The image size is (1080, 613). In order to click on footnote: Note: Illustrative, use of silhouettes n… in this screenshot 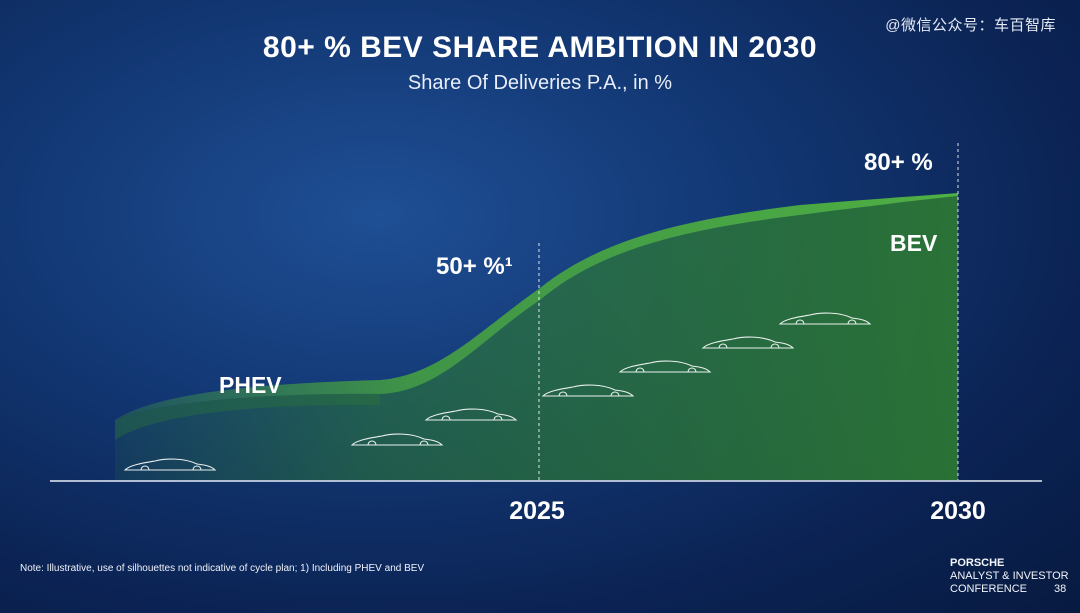, I will do `click(222, 568)`.